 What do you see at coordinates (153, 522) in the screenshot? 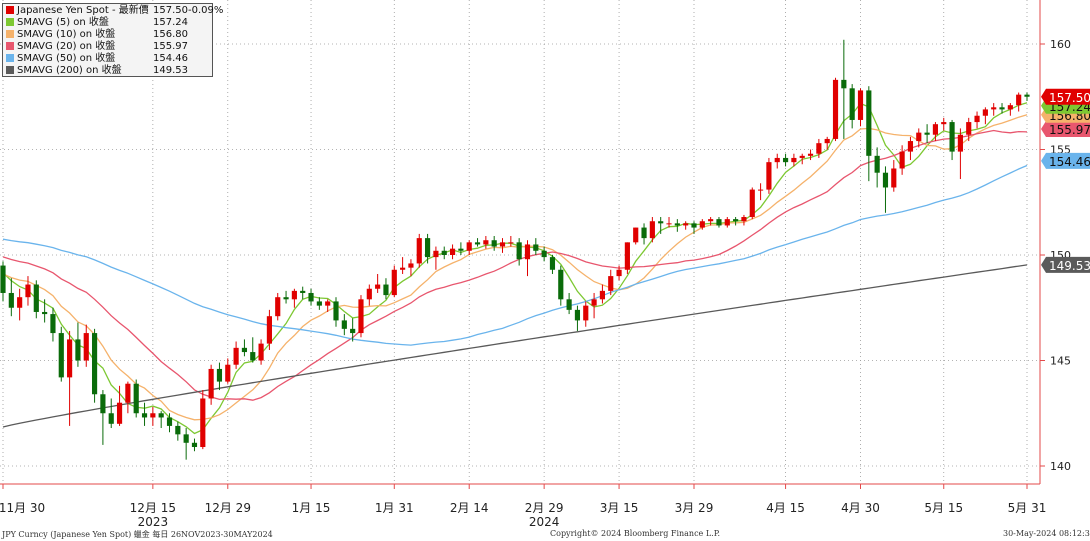
I see `x-year-label: 2023` at bounding box center [153, 522].